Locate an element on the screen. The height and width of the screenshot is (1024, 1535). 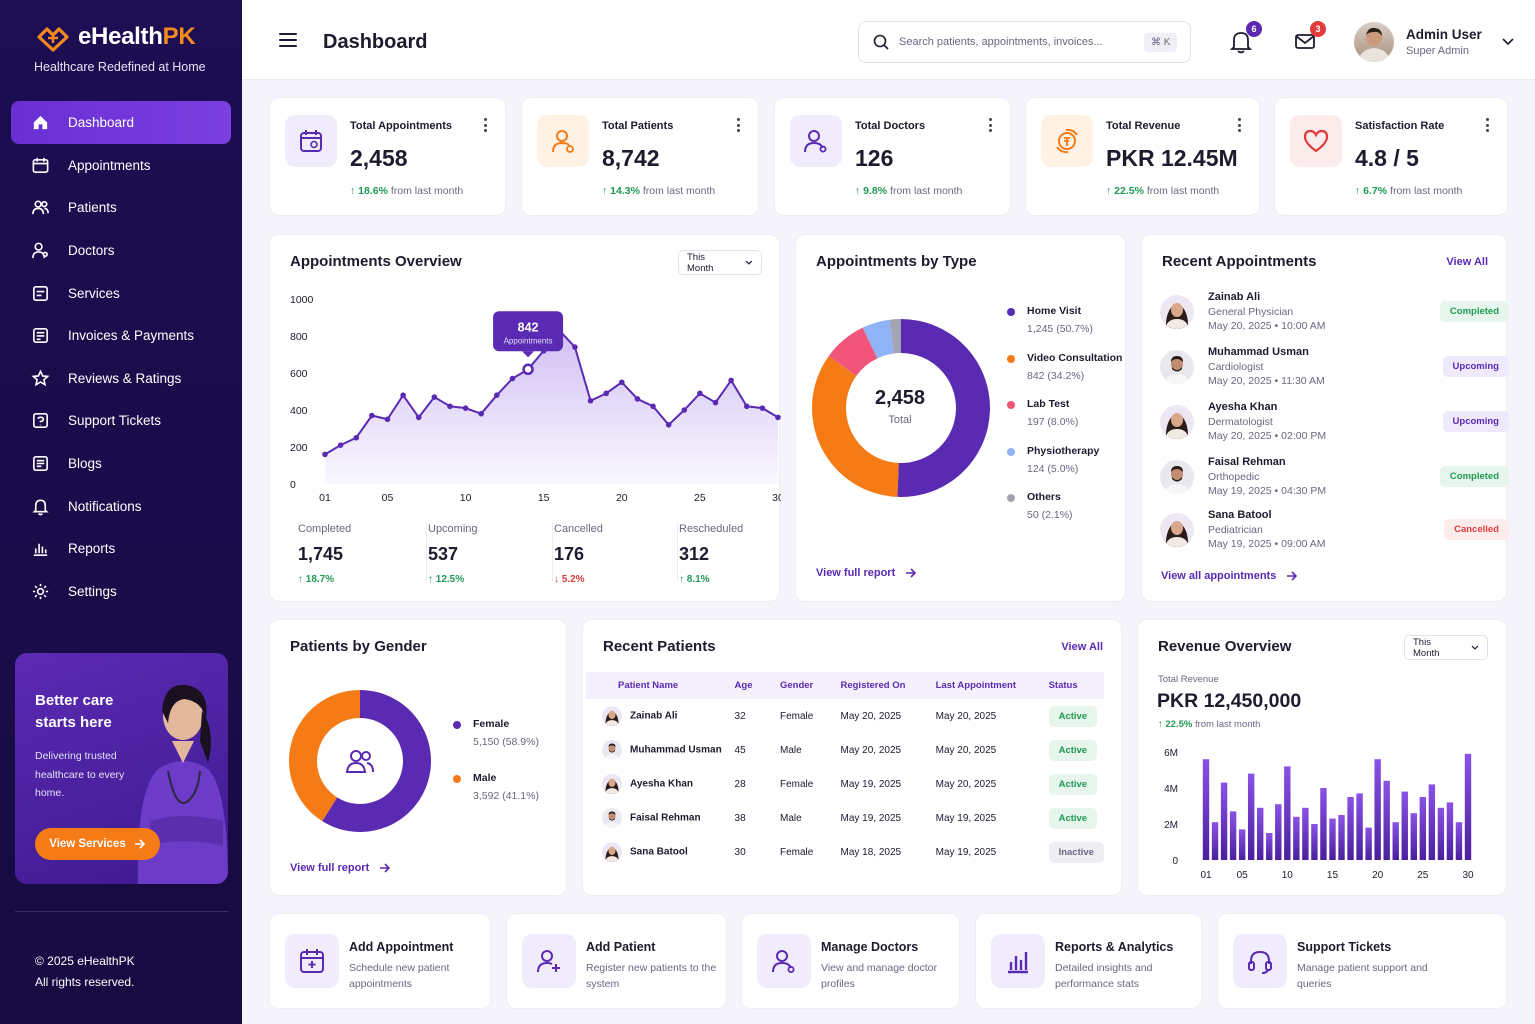
view-all-appointments-link: View all appointments is located at coordinates (1229, 576).